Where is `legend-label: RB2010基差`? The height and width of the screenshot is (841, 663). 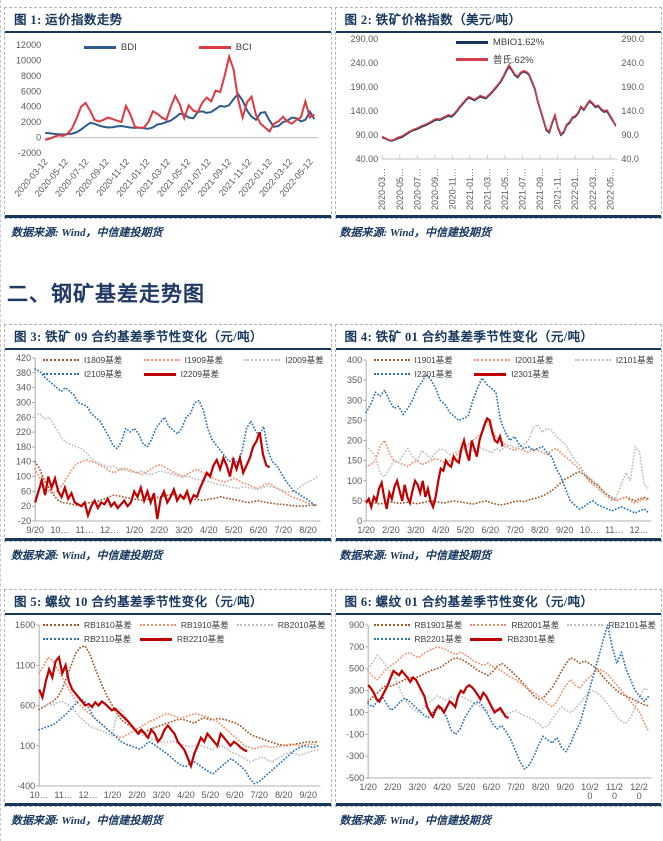
legend-label: RB2010基差 is located at coordinates (301, 625).